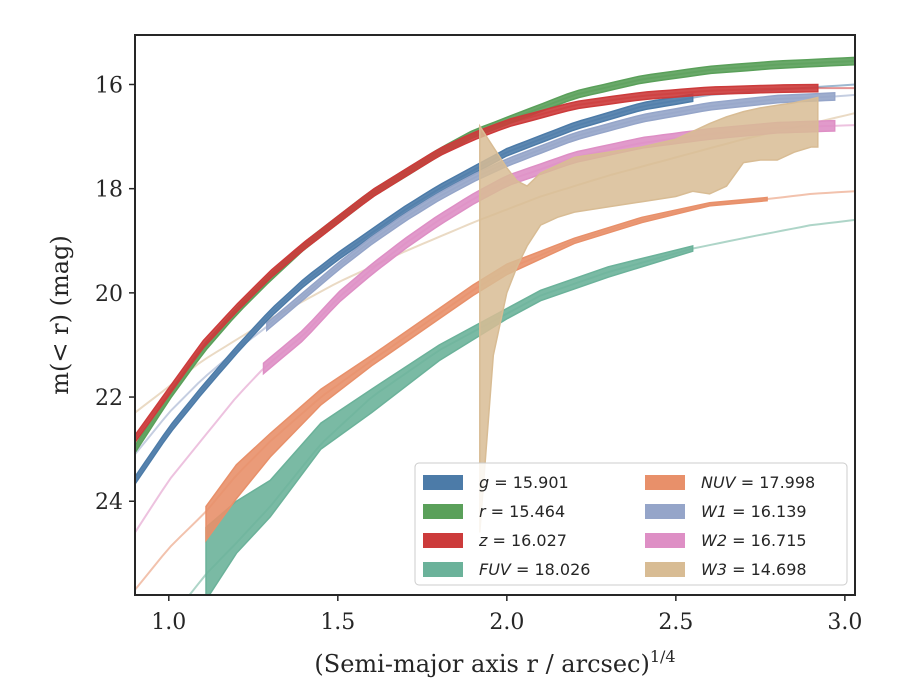 The width and height of the screenshot is (900, 700). Describe the element at coordinates (168, 622) in the screenshot. I see `x-tick-label: 1.0` at that location.